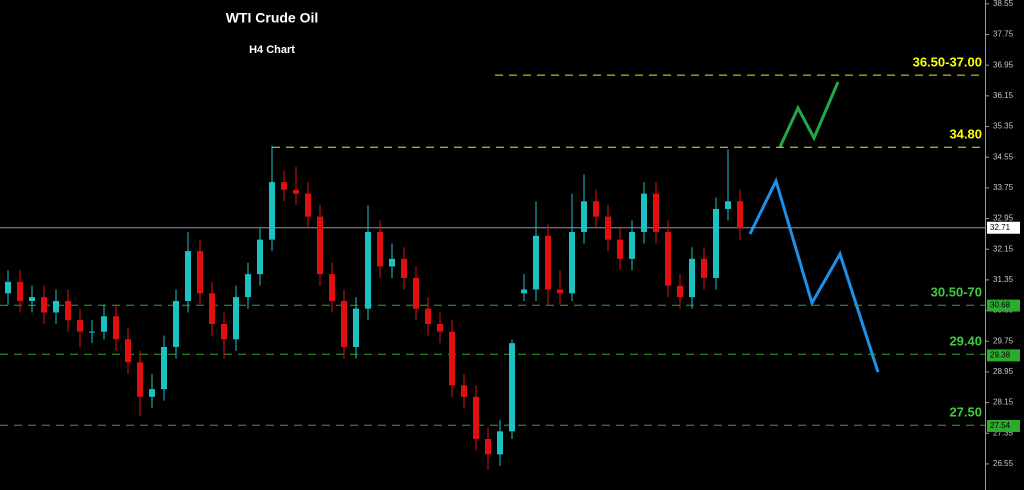 This screenshot has width=1024, height=490. I want to click on y-tick-label: 32.95, so click(1003, 218).